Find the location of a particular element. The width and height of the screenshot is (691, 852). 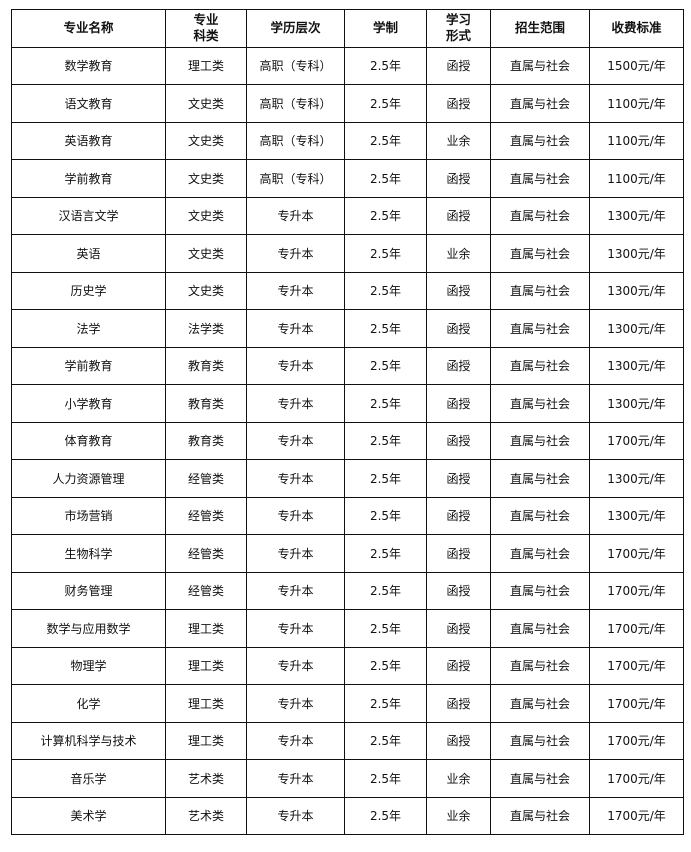

cell-major-name: 计算机科学与技术 is located at coordinates (88, 740).